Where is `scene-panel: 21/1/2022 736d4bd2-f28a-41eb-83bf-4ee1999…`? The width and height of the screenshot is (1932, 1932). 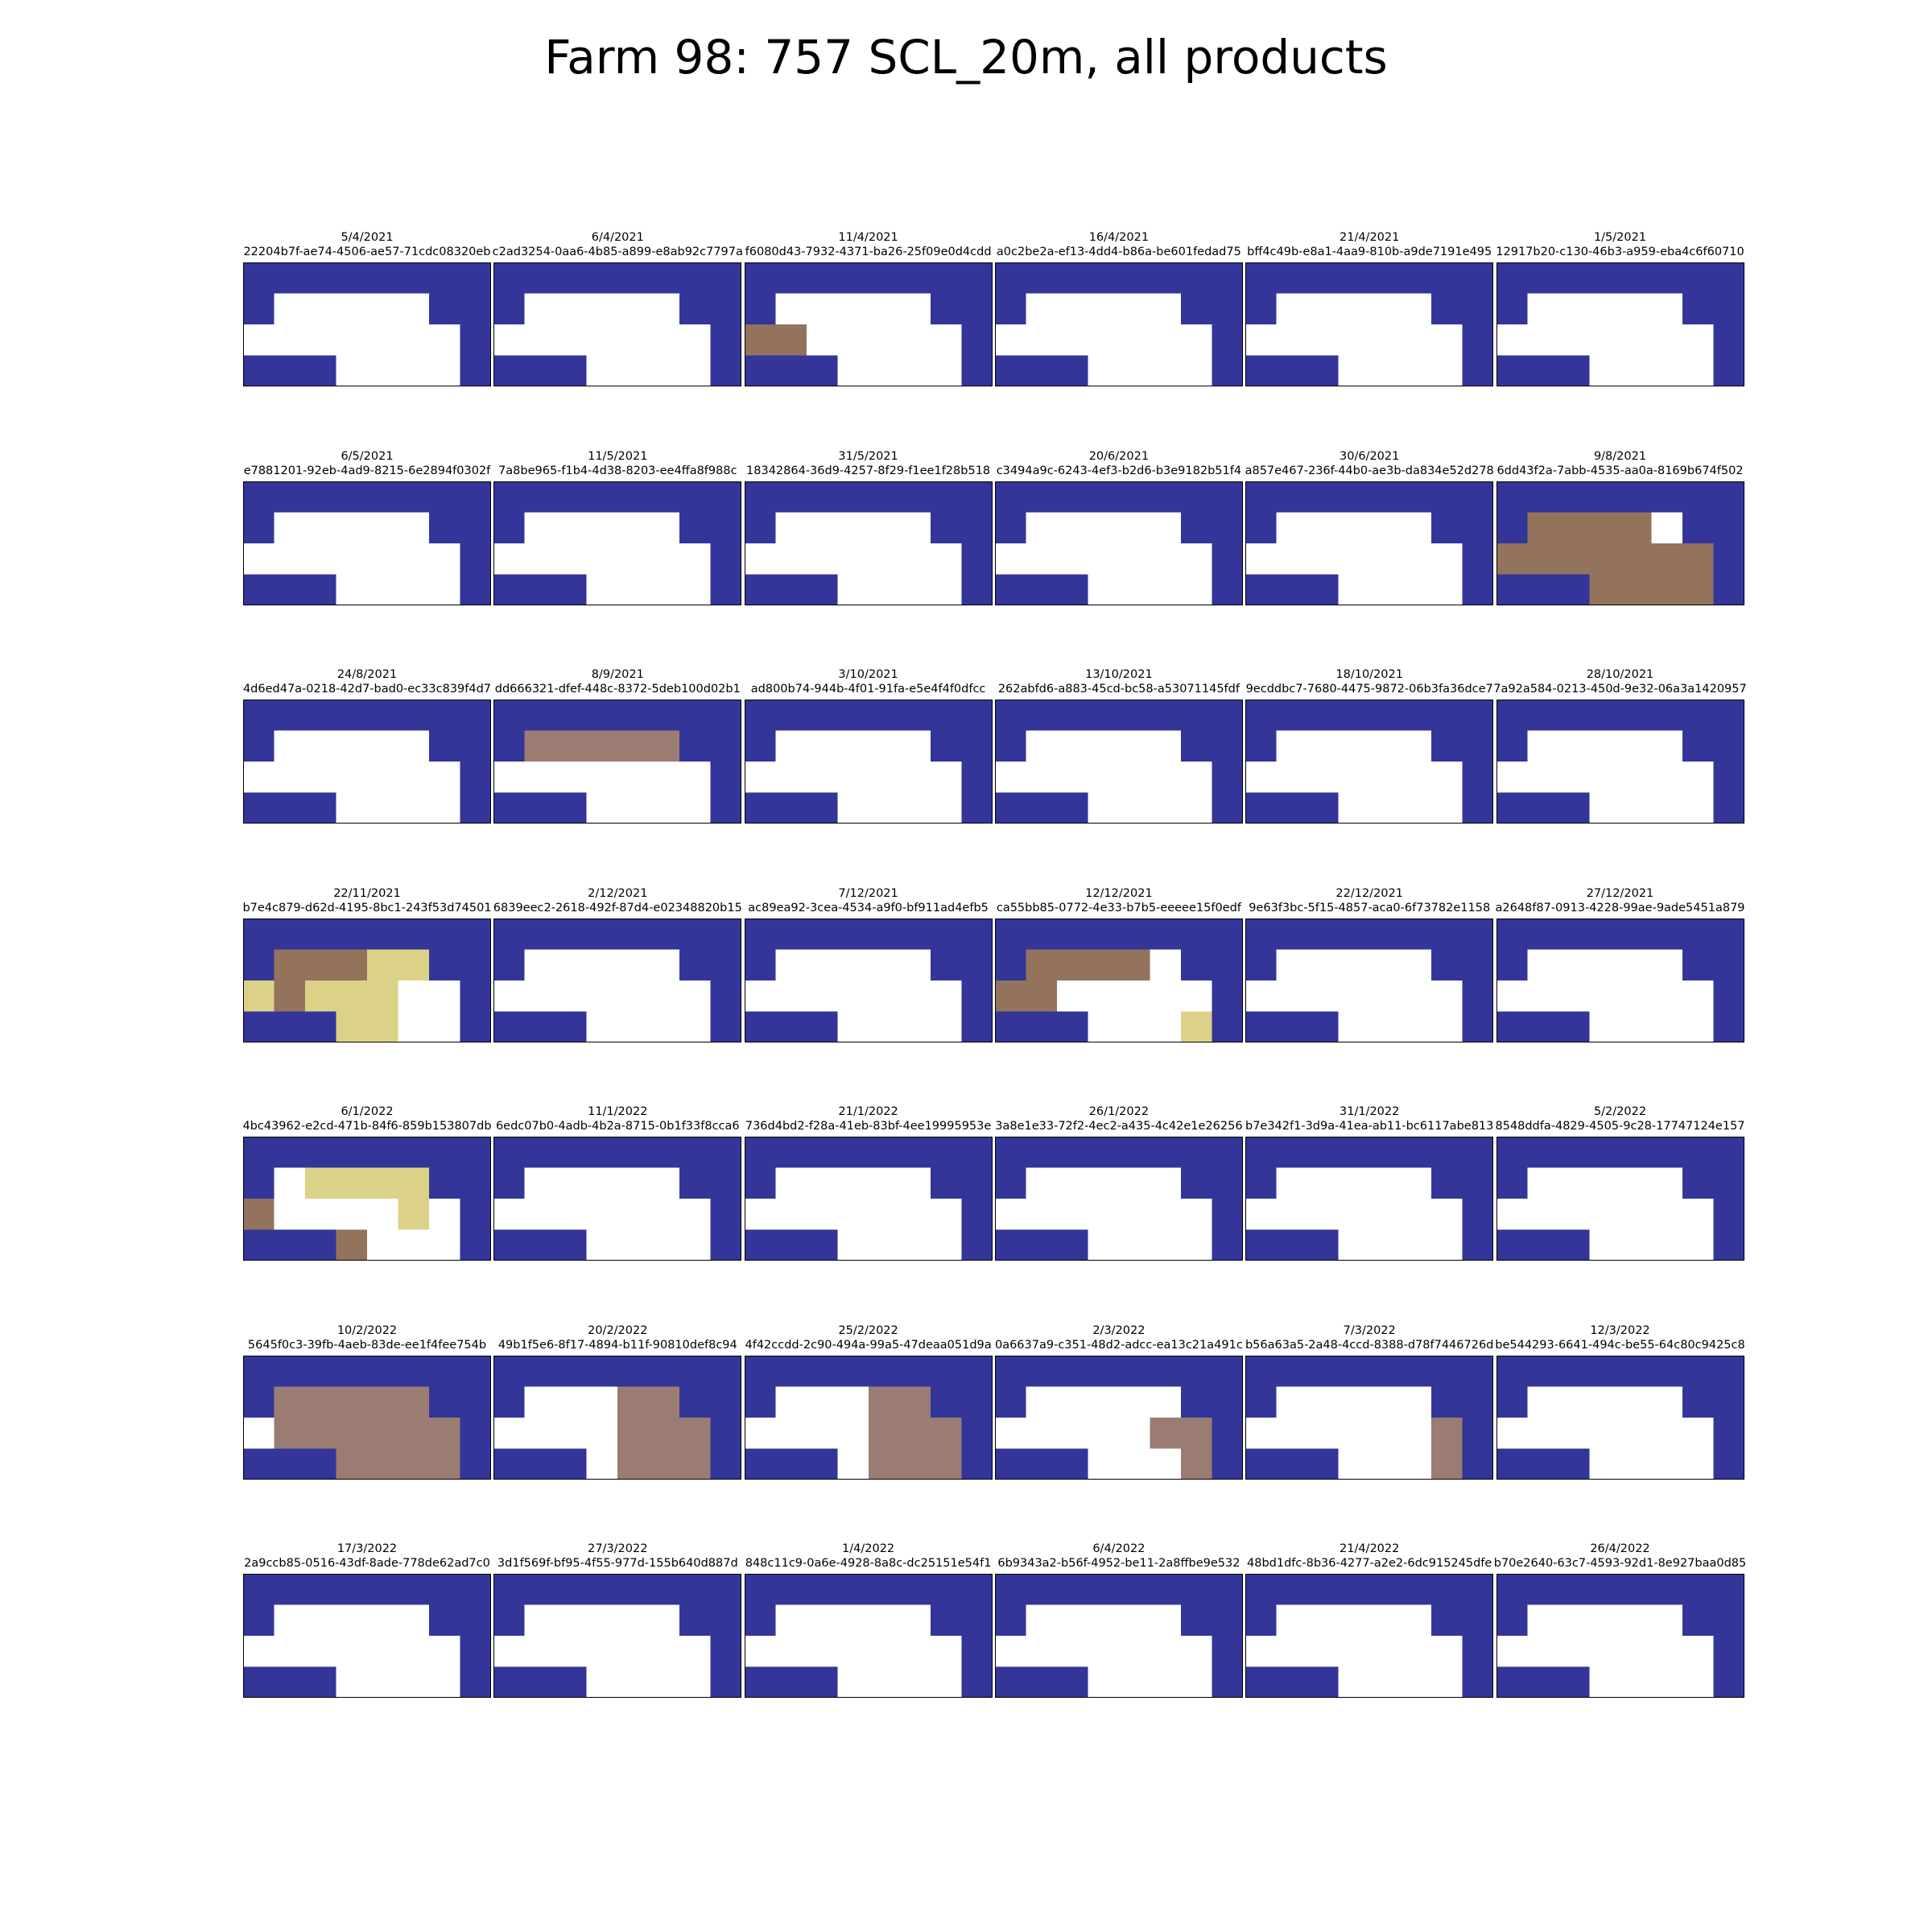 scene-panel: 21/1/2022 736d4bd2-f28a-41eb-83bf-4ee1999… is located at coordinates (868, 1183).